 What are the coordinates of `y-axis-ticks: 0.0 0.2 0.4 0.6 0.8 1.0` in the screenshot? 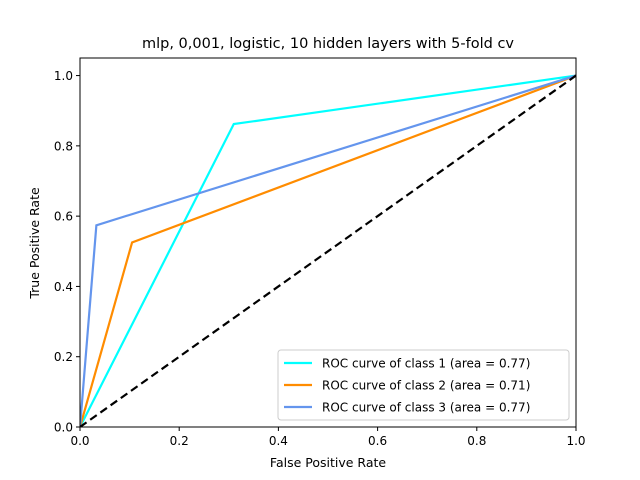 It's located at (67, 252).